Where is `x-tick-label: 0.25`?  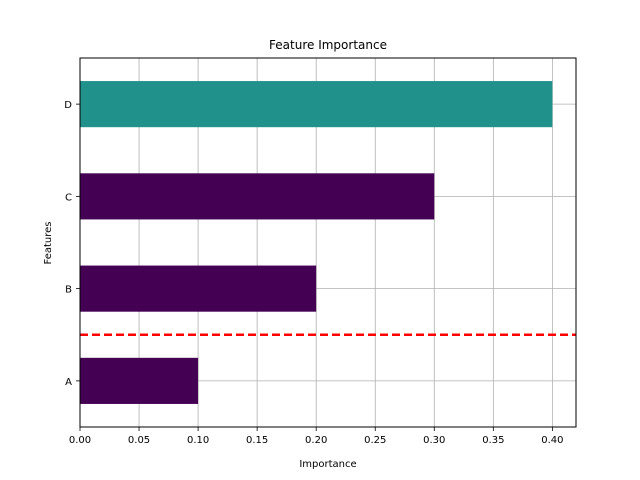
x-tick-label: 0.25 is located at coordinates (375, 440).